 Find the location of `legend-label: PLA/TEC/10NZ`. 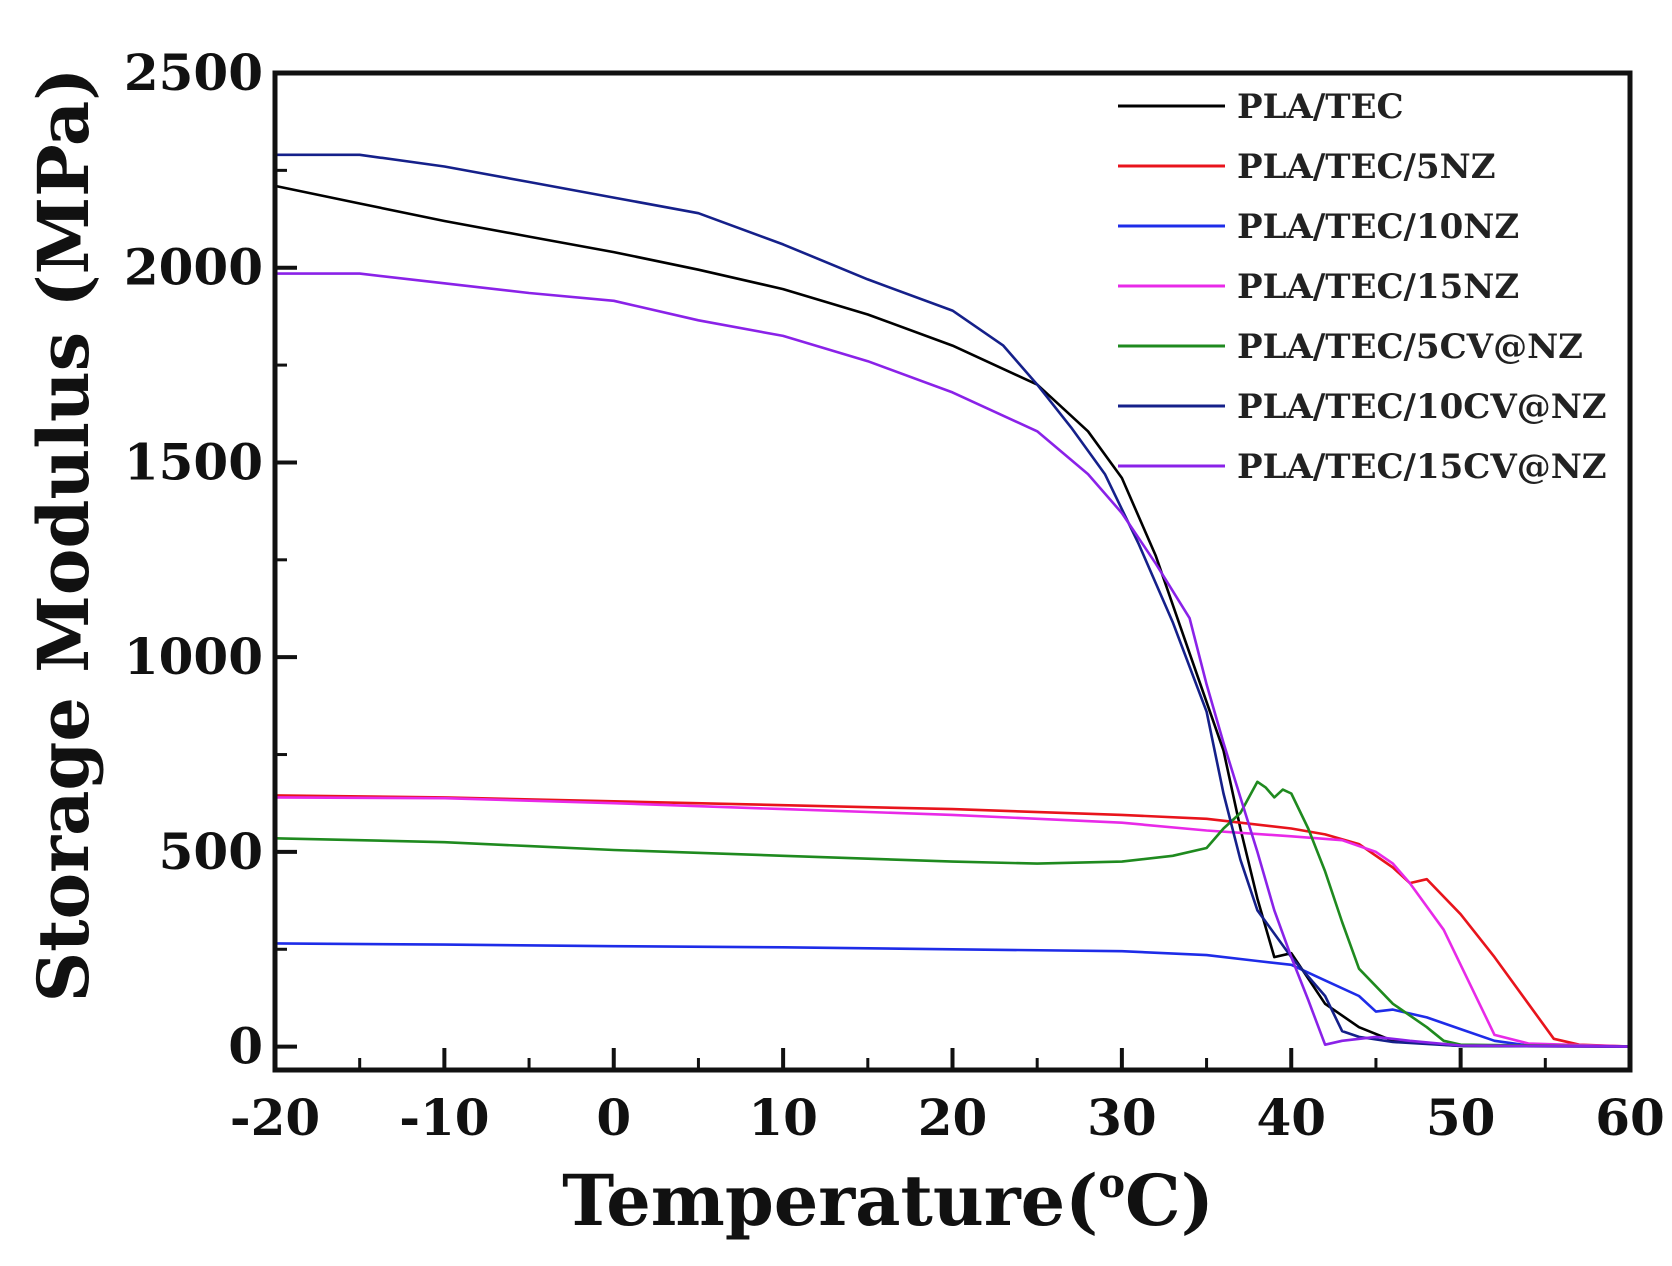

legend-label: PLA/TEC/10NZ is located at coordinates (1378, 227).